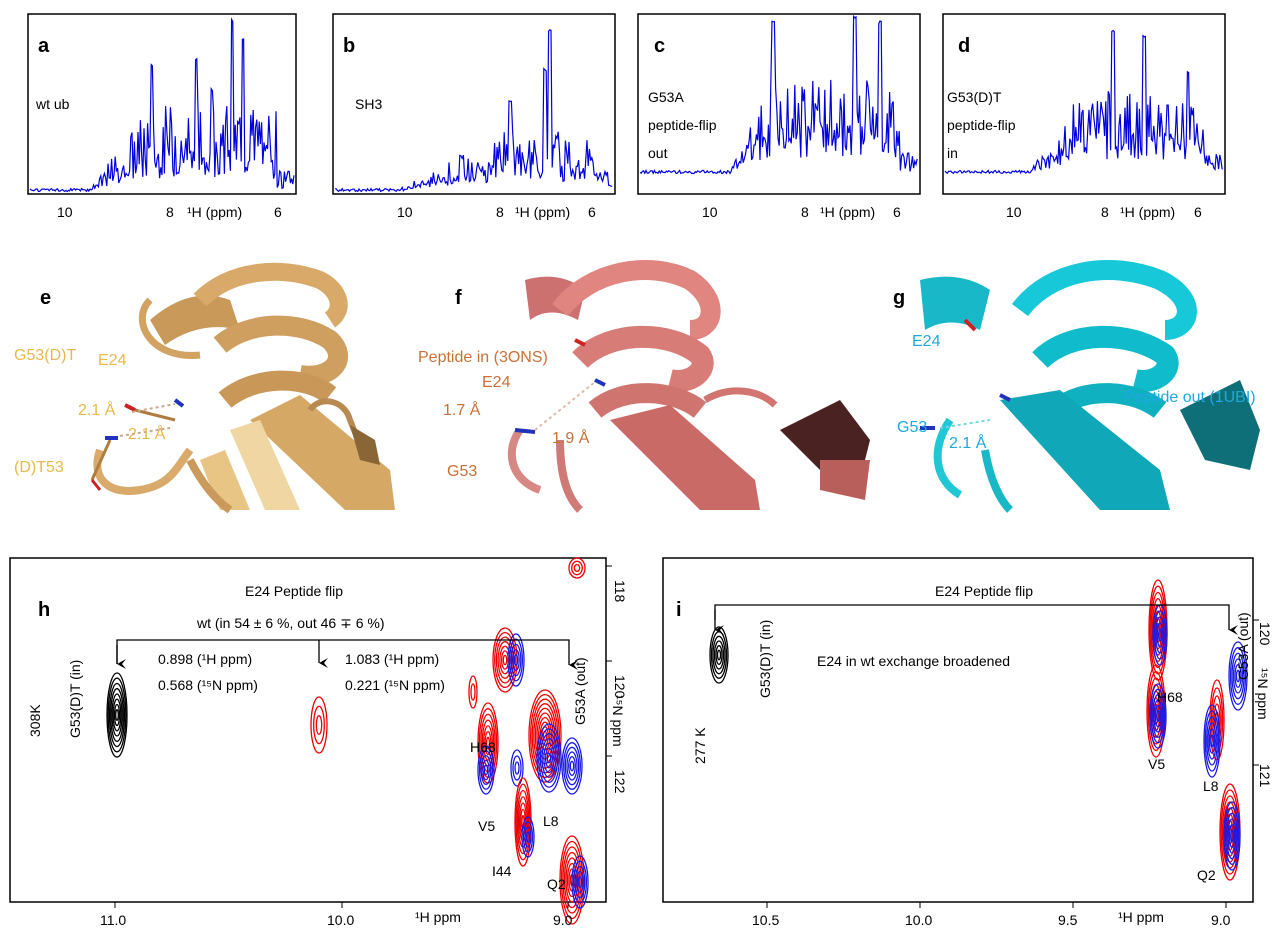 The width and height of the screenshot is (1276, 931). Describe the element at coordinates (964, 46) in the screenshot. I see `panel-letter-d: d` at that location.